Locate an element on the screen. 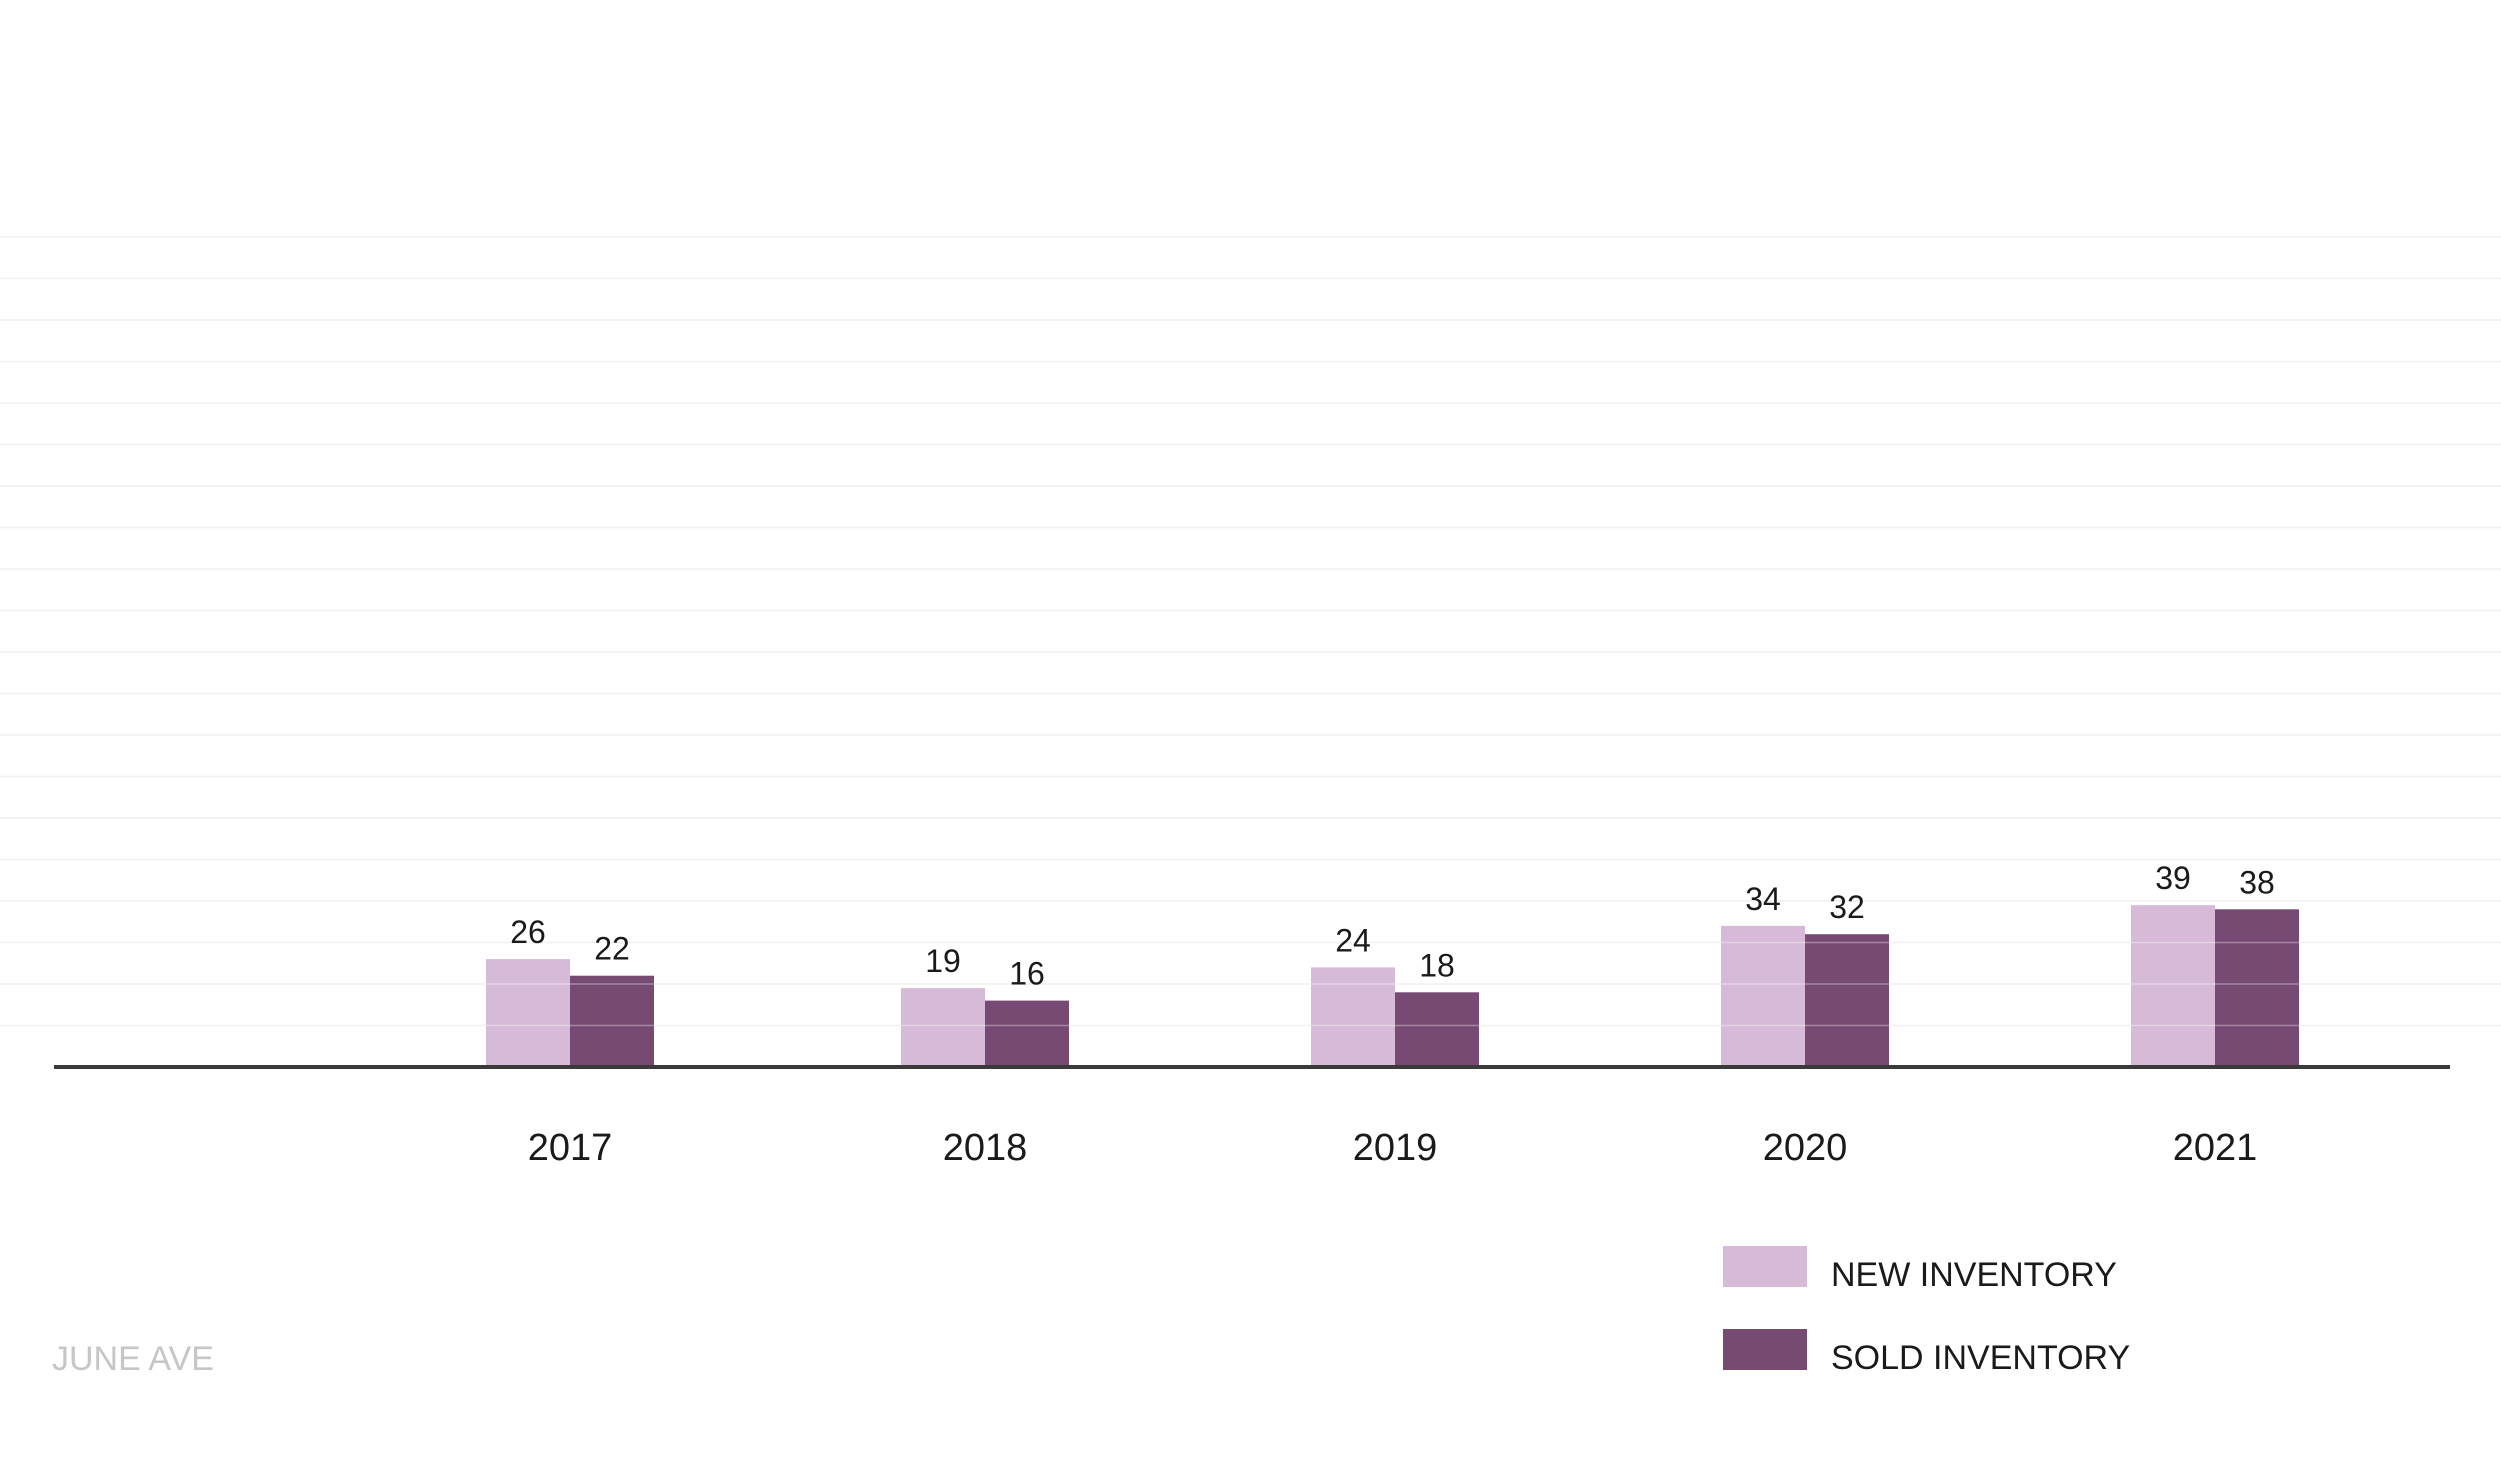 This screenshot has height=1459, width=2501. x-tick-label-2017: 2017 is located at coordinates (570, 1148).